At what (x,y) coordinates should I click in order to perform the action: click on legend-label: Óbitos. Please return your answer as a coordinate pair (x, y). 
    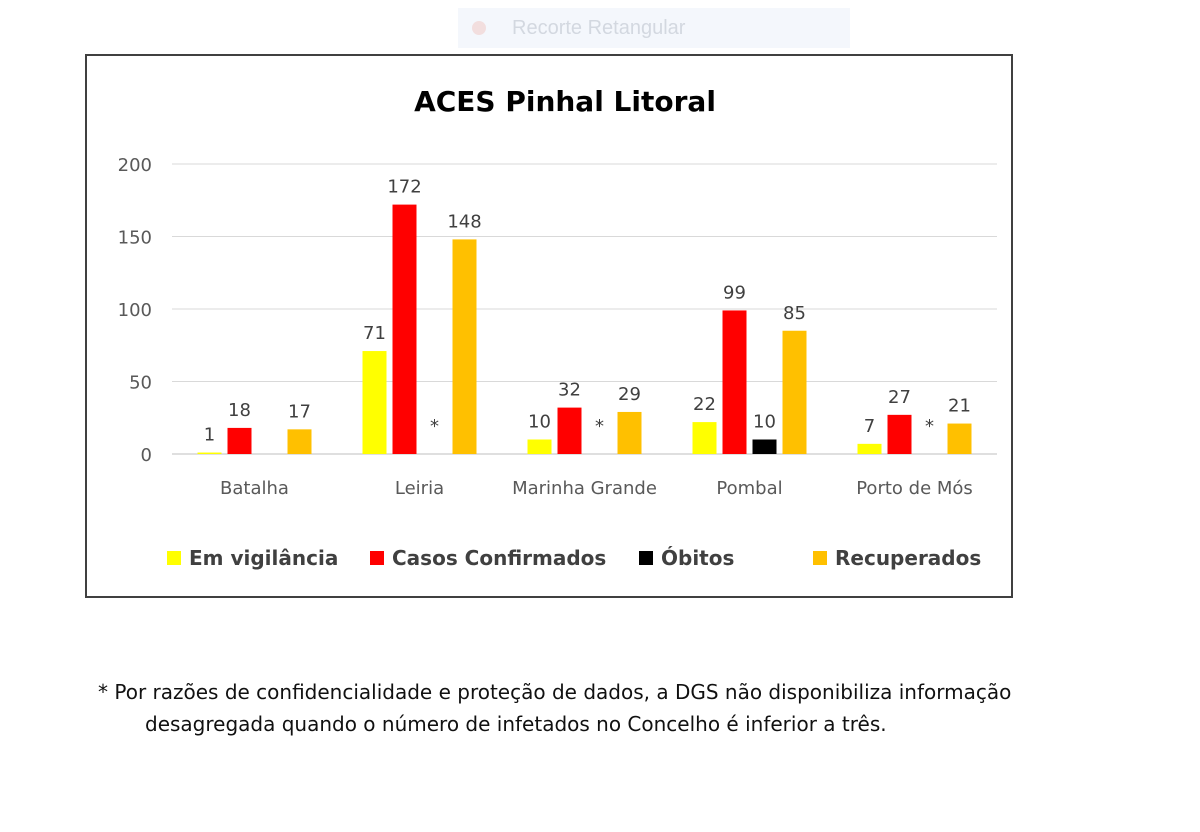
    Looking at the image, I should click on (697, 558).